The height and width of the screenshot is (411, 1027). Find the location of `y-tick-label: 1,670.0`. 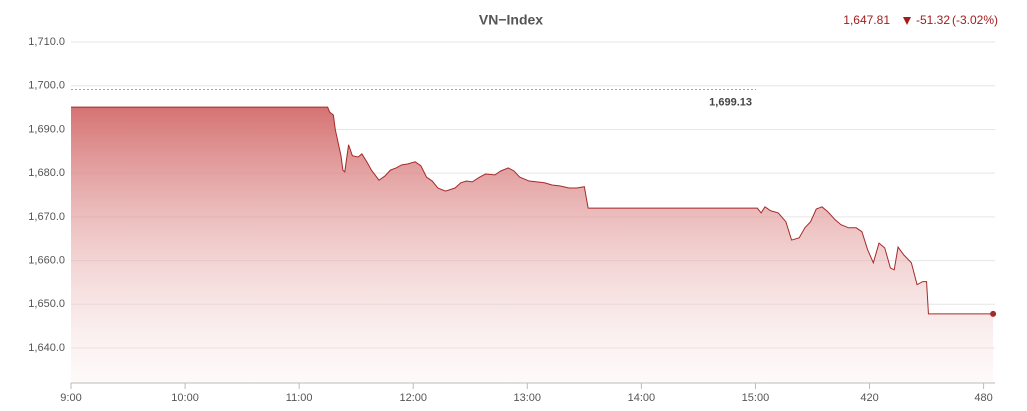

y-tick-label: 1,670.0 is located at coordinates (46, 217).